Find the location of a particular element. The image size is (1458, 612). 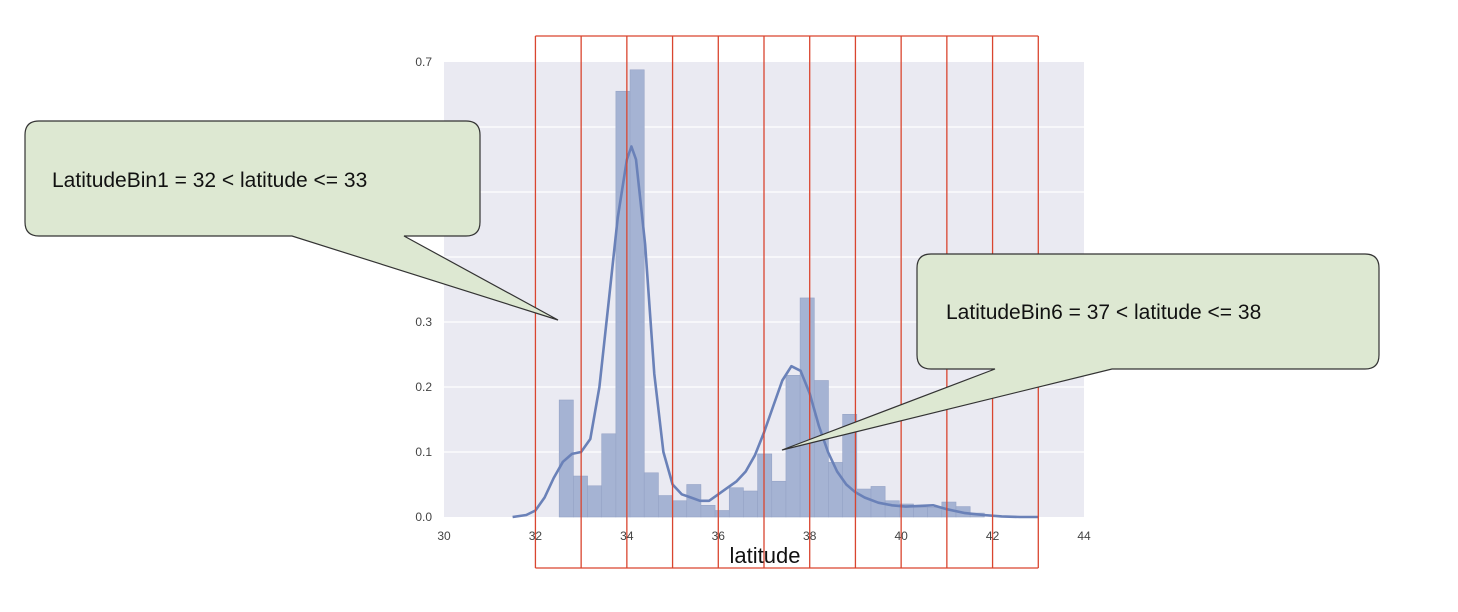

callout-text: LatitudeBin6 = 37 < latitude <= 38 is located at coordinates (1103, 312).